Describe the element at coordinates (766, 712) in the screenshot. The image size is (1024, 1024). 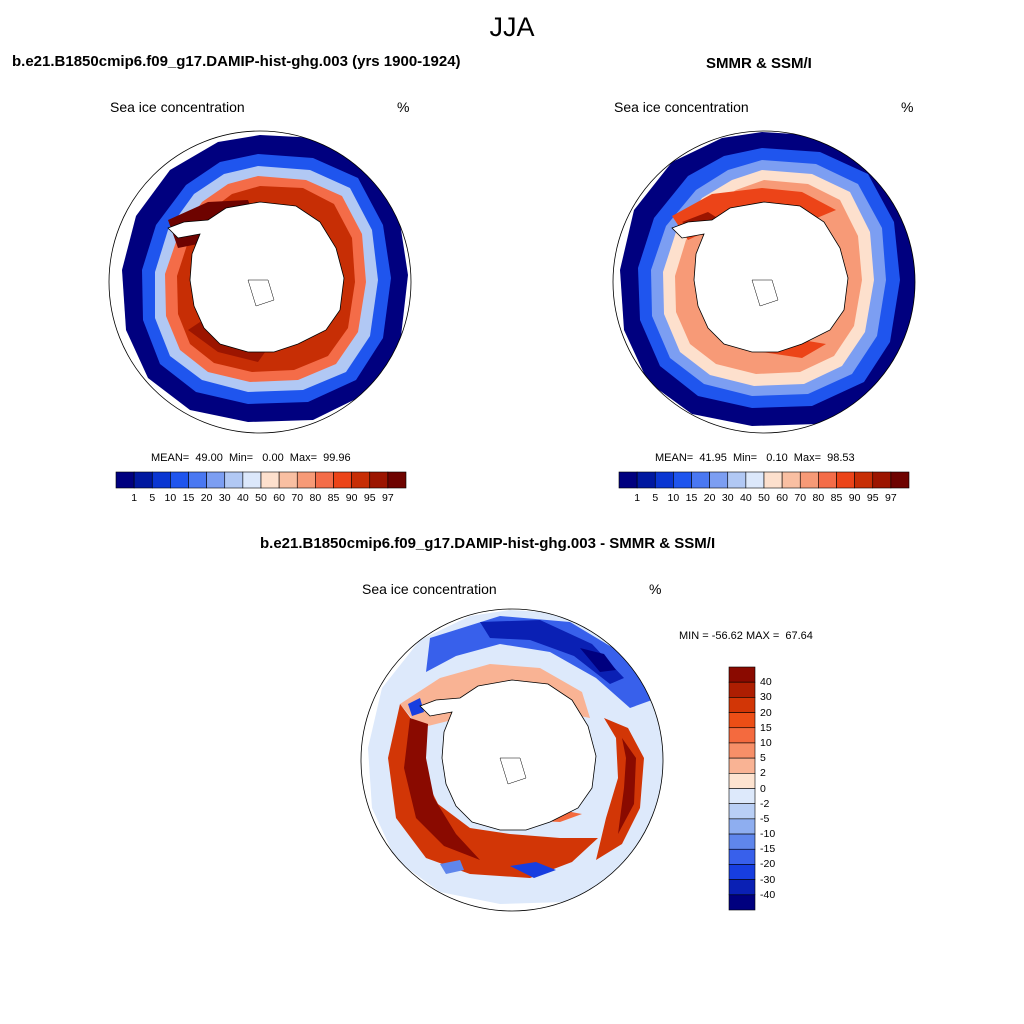
I see `panel3-colorbar-tick-label: 20` at that location.